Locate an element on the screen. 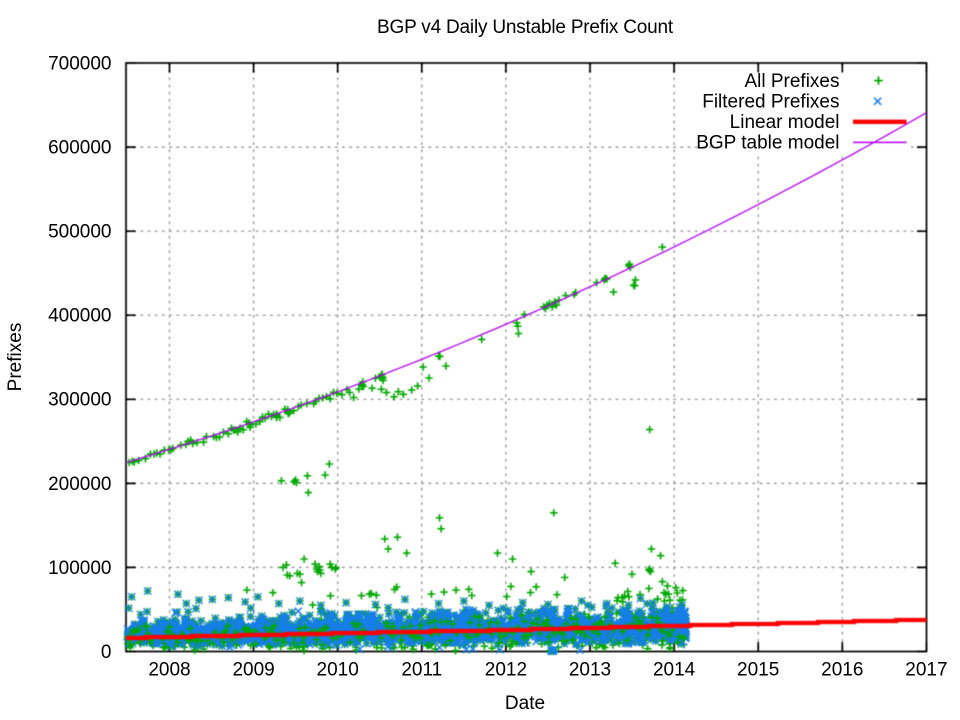 The height and width of the screenshot is (720, 960). svg-text: 2009 is located at coordinates (253, 670).